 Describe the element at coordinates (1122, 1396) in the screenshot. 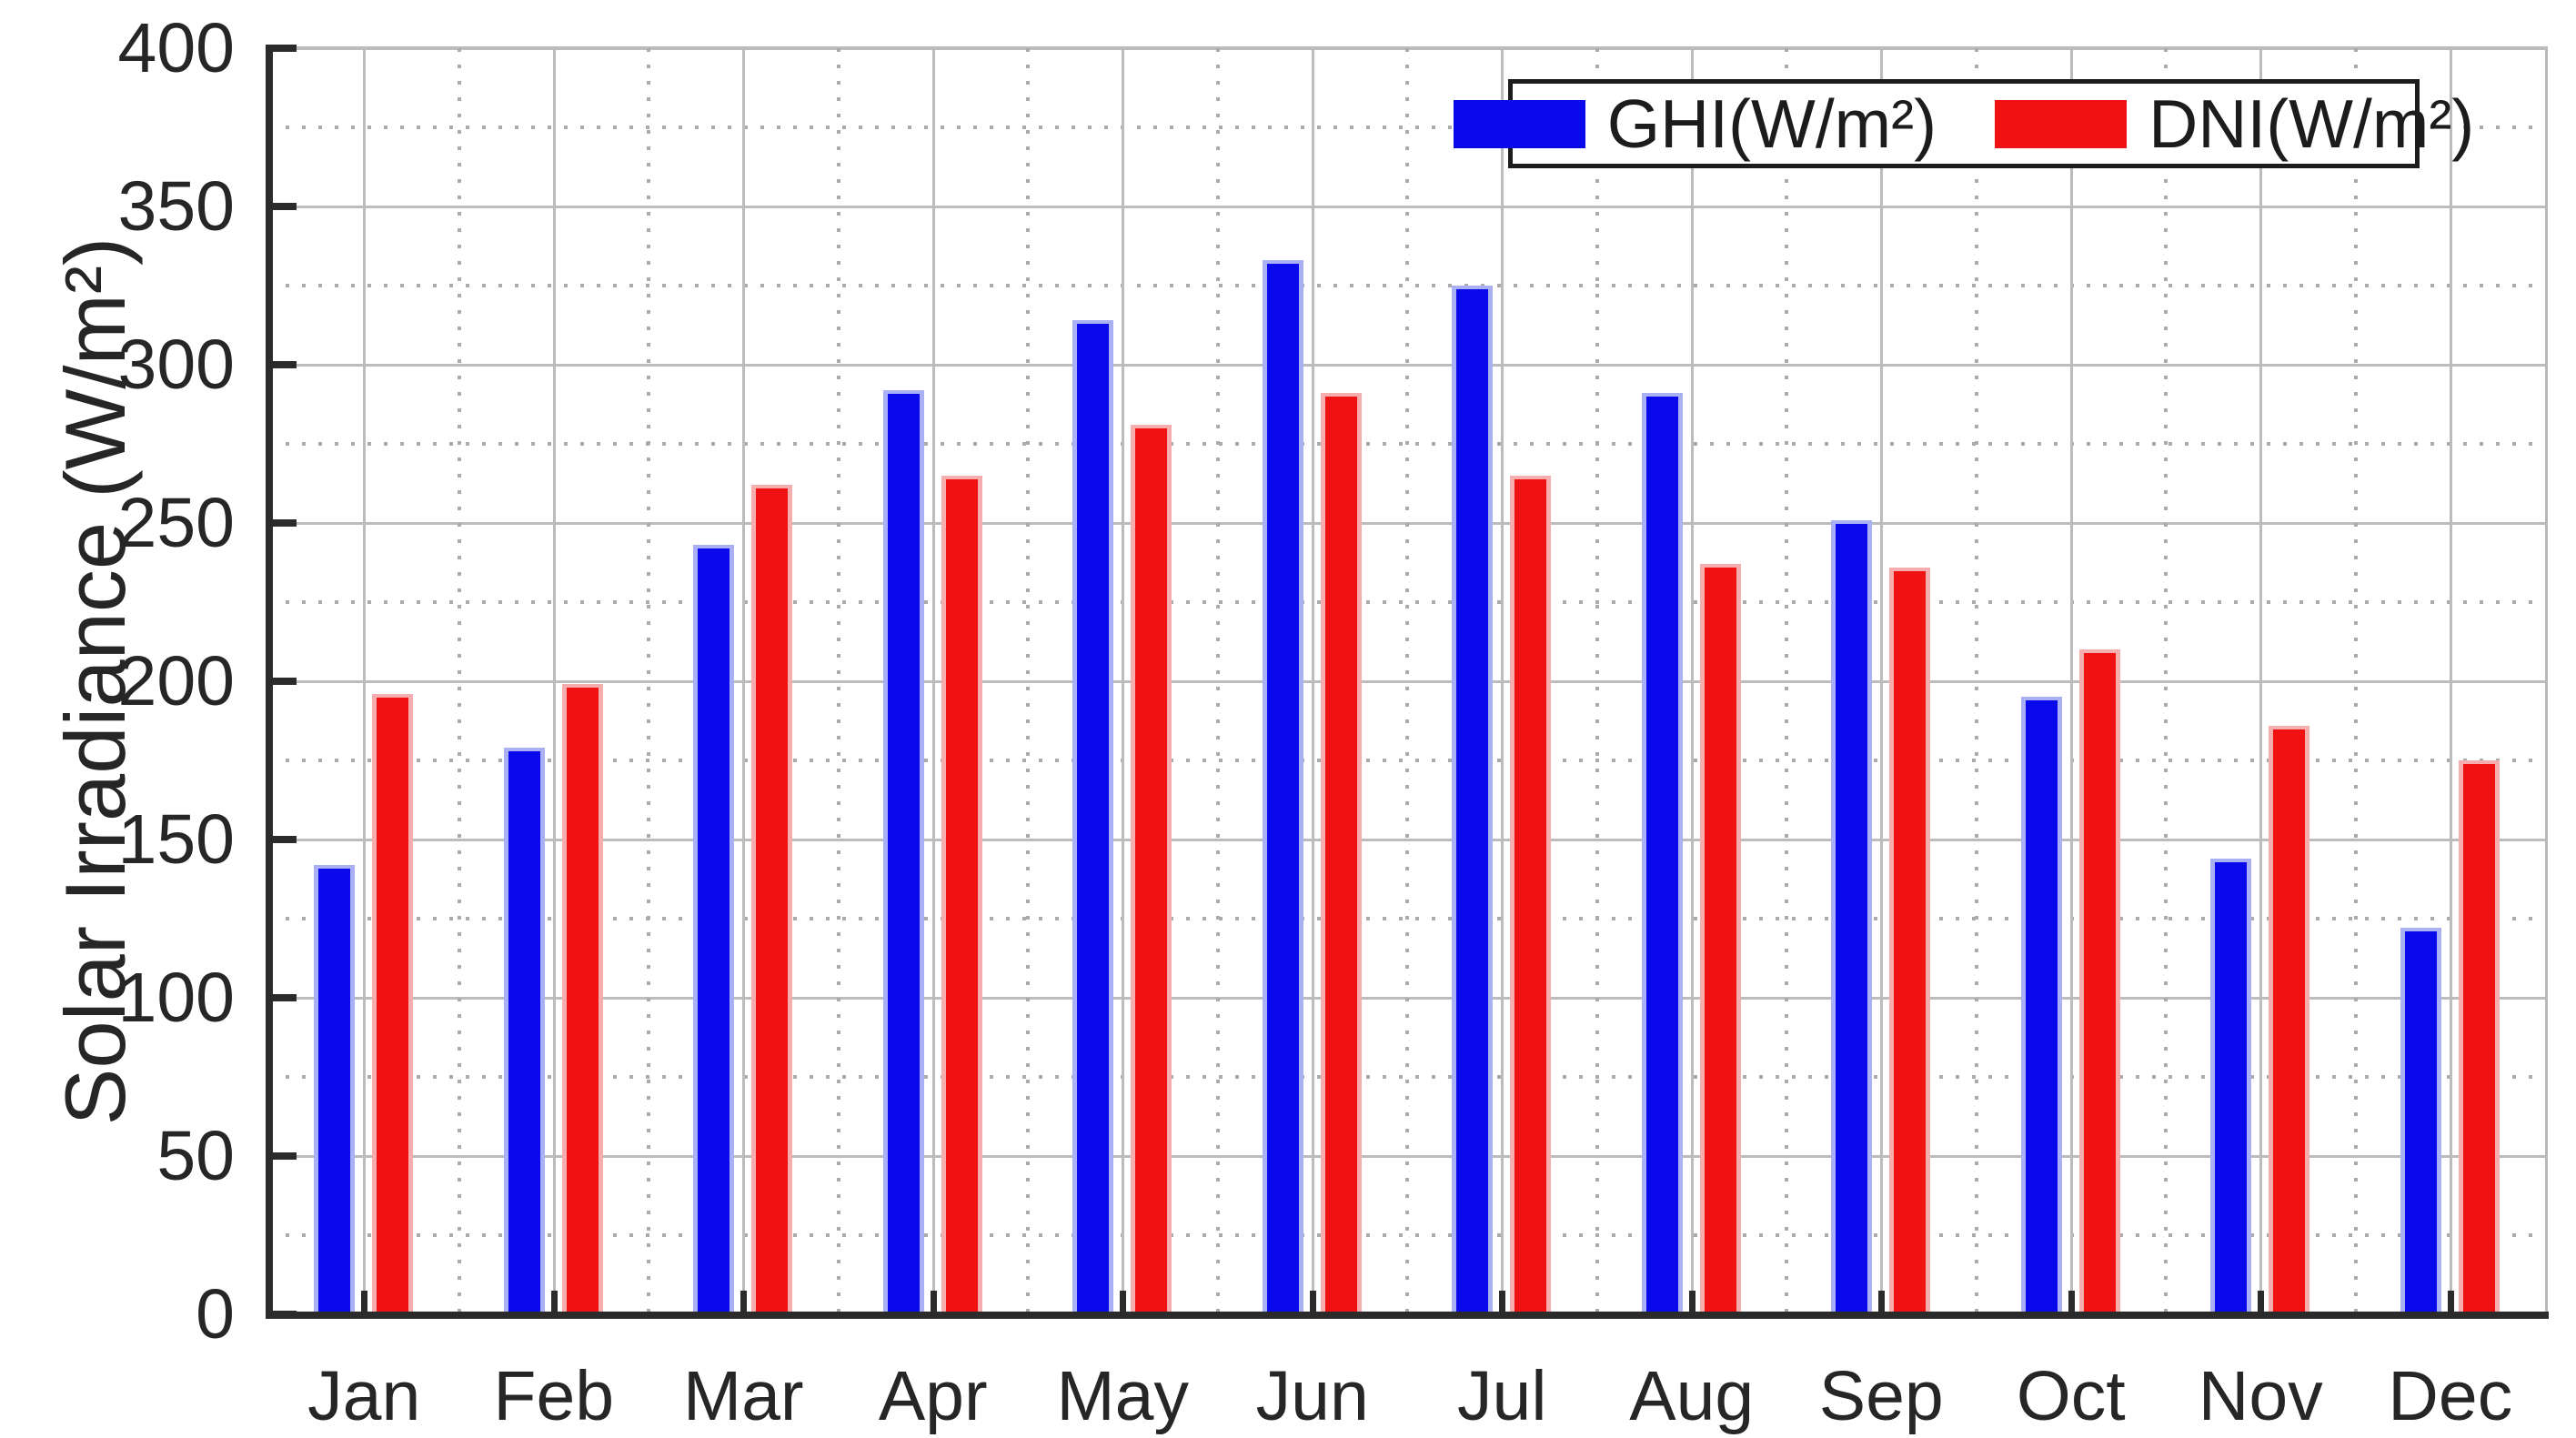

I see `x-tick-label-may: May` at that location.